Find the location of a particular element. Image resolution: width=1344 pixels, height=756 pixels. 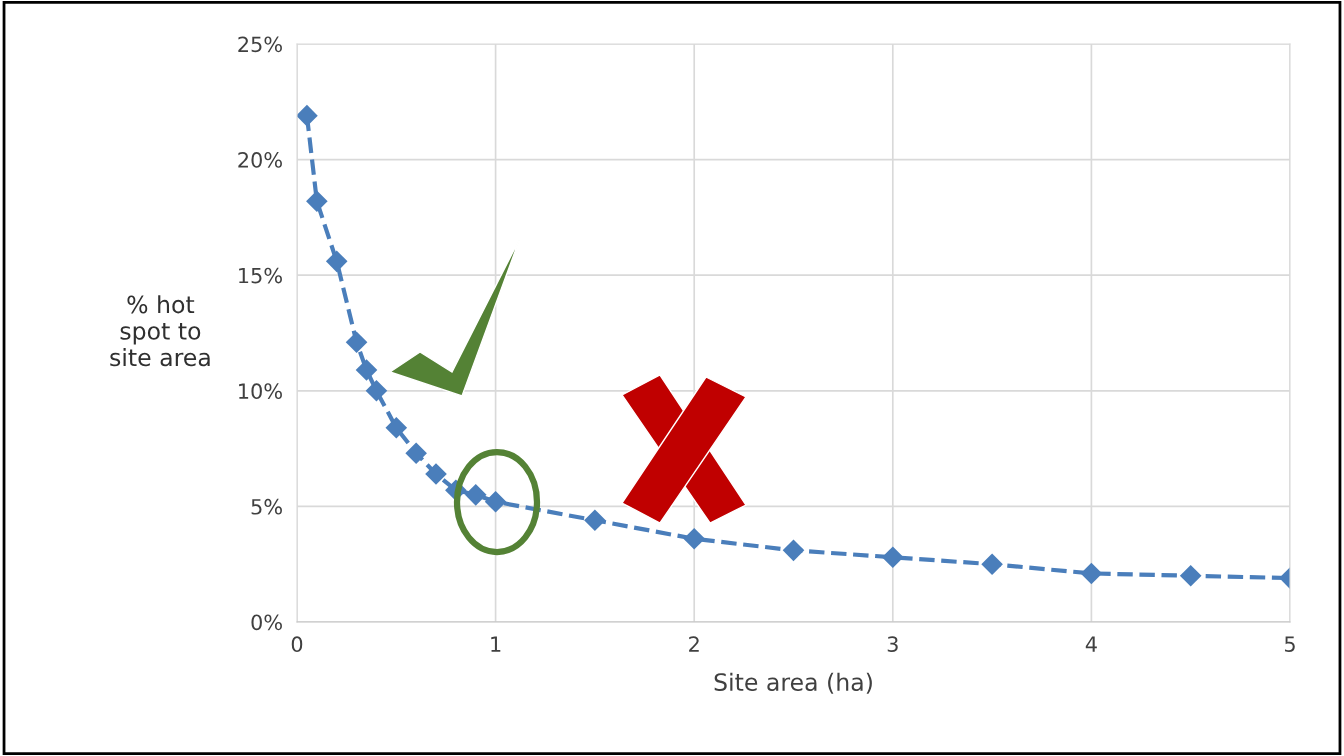

y-tick-label: 20% is located at coordinates (260, 160).